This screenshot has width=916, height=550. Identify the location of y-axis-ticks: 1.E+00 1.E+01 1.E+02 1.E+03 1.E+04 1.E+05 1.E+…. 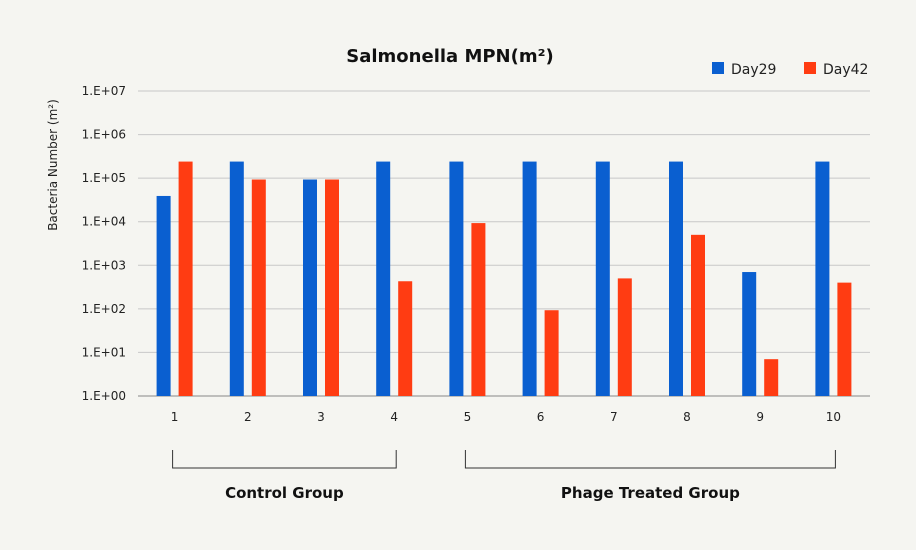
(104, 243).